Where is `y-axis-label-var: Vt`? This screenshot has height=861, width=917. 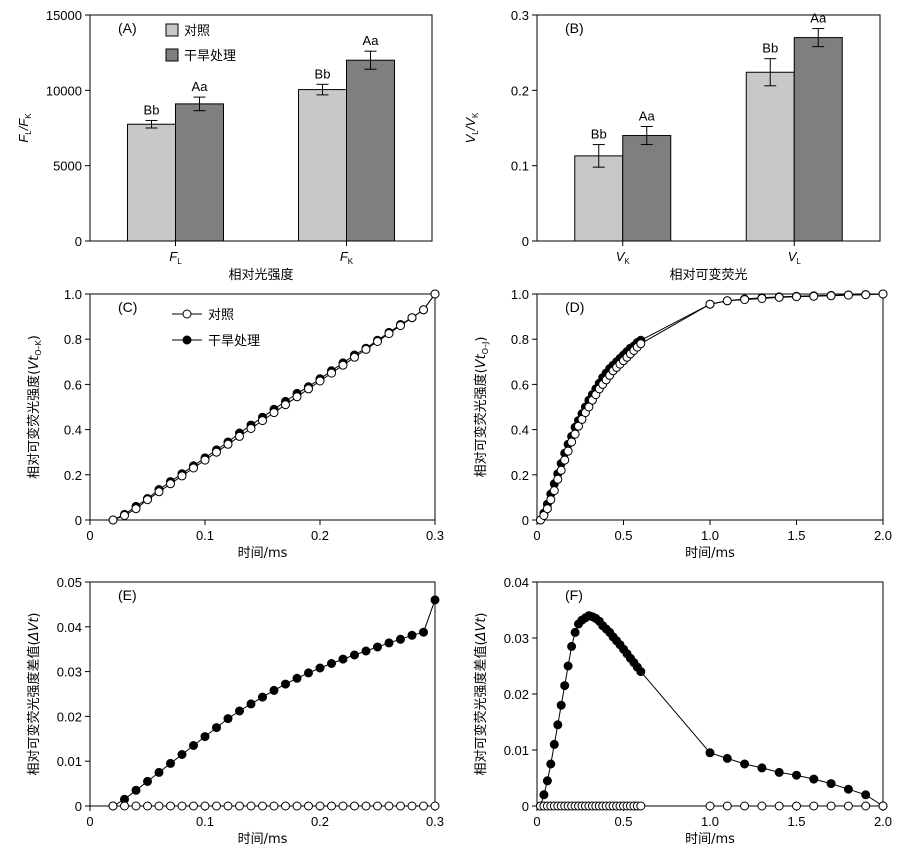 y-axis-label-var: Vt is located at coordinates (481, 360).